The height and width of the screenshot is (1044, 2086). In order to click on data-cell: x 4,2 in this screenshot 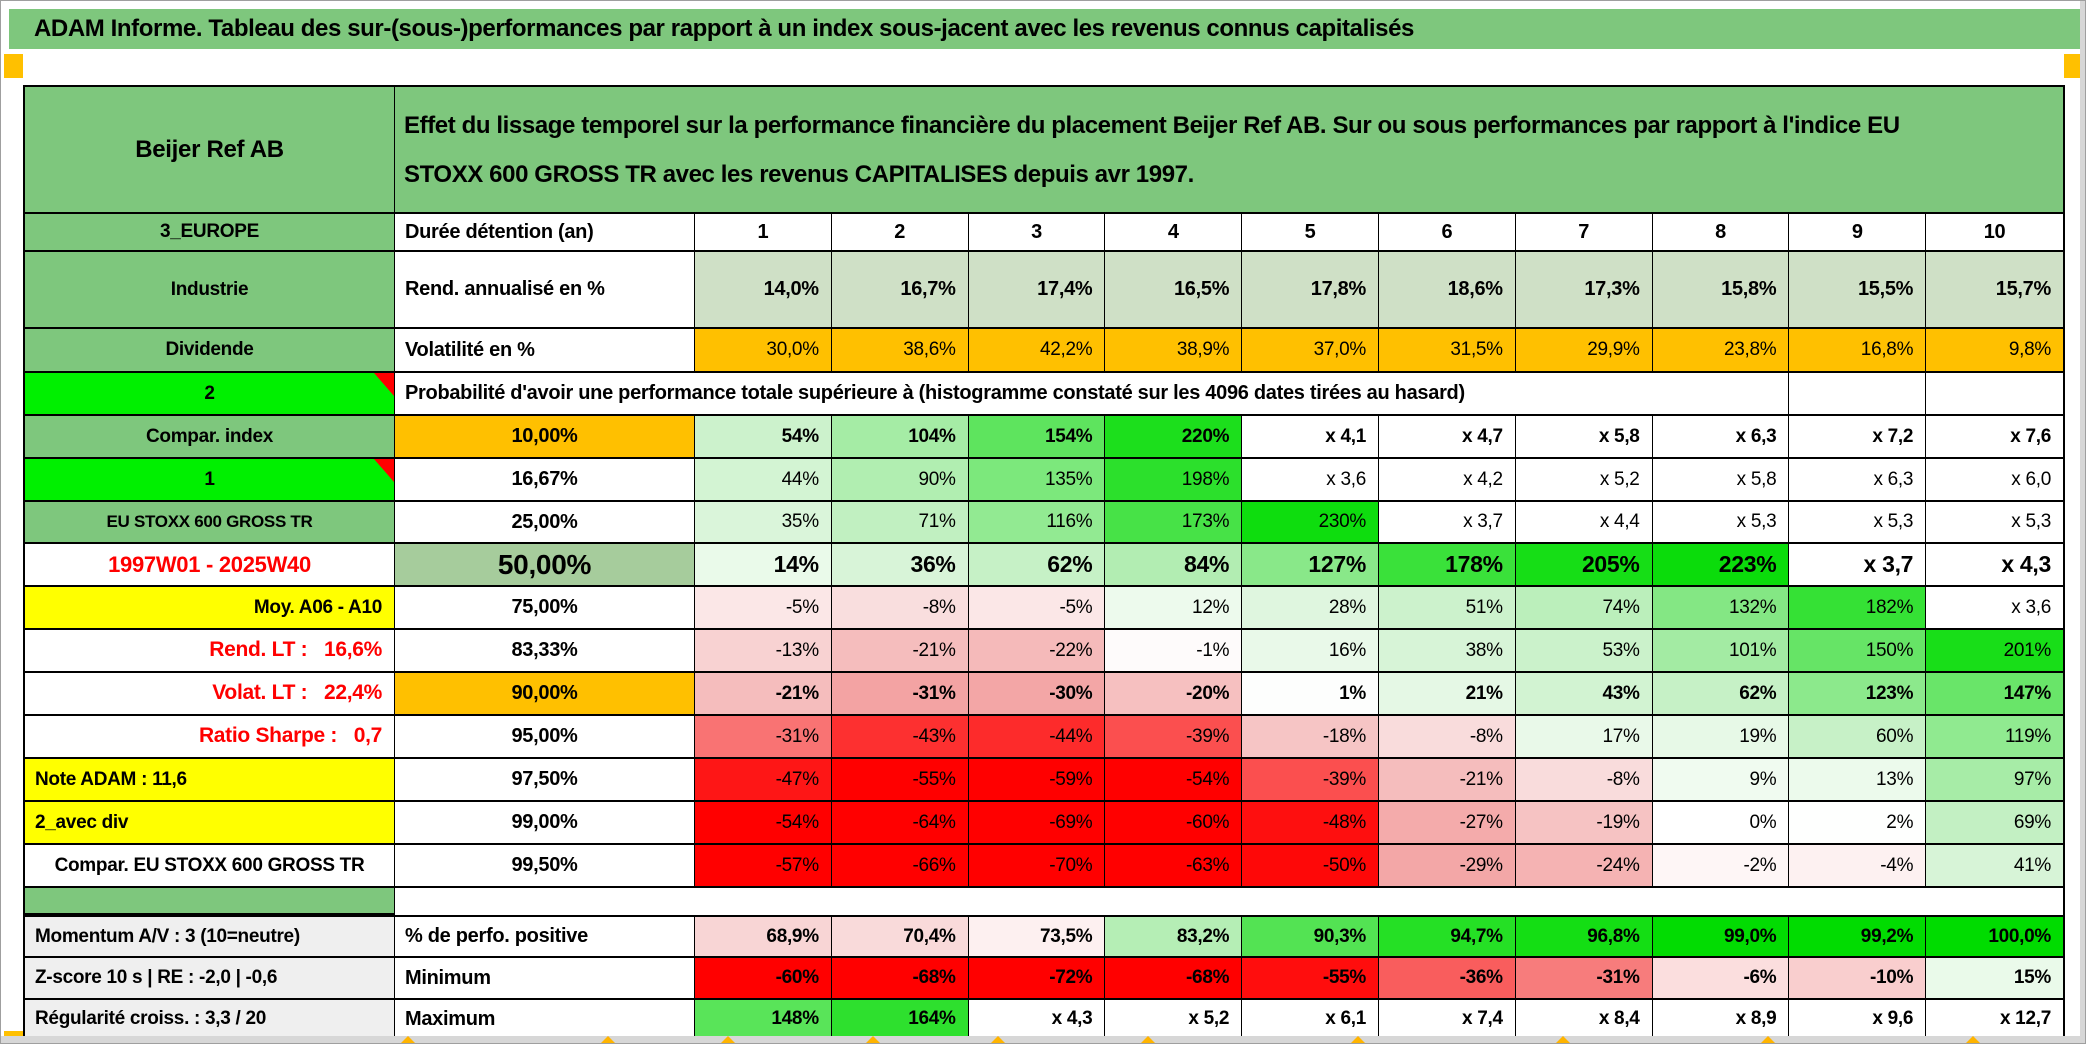, I will do `click(1447, 480)`.